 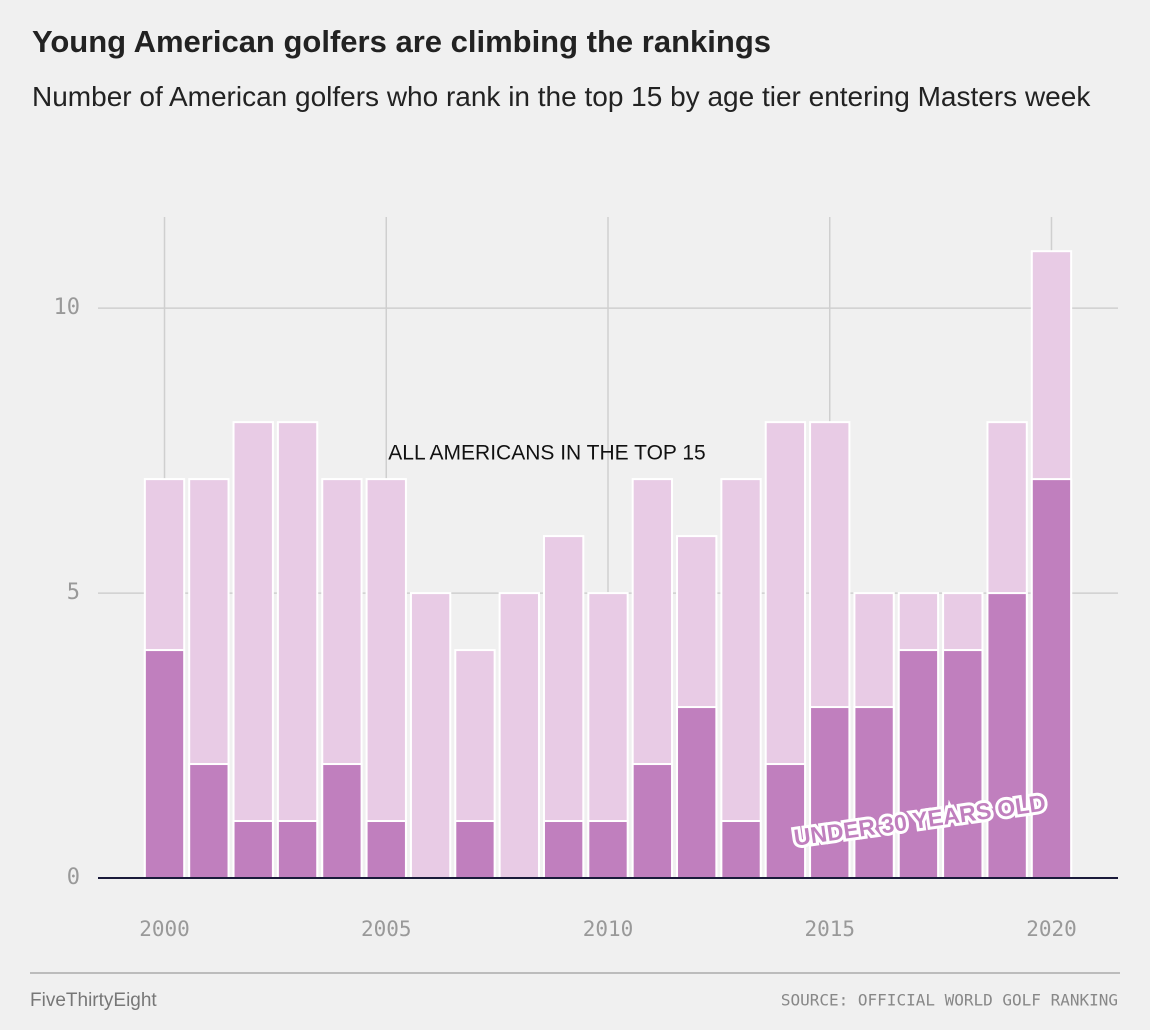 I want to click on x-tick-label: 2010, so click(x=608, y=929).